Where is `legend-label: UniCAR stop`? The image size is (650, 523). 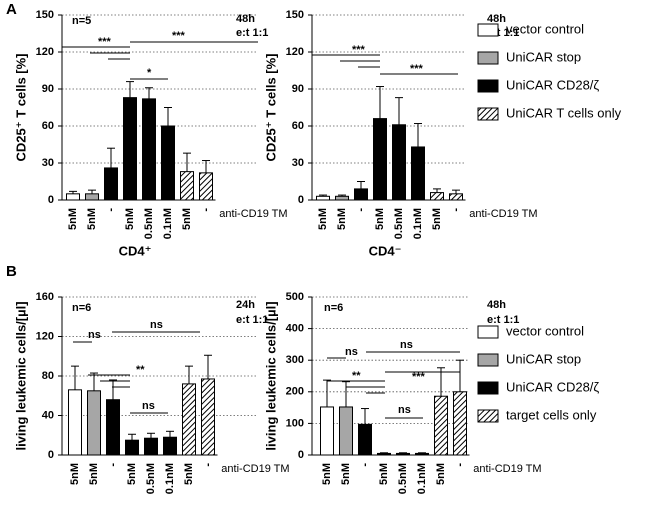 legend-label: UniCAR stop is located at coordinates (543, 358).